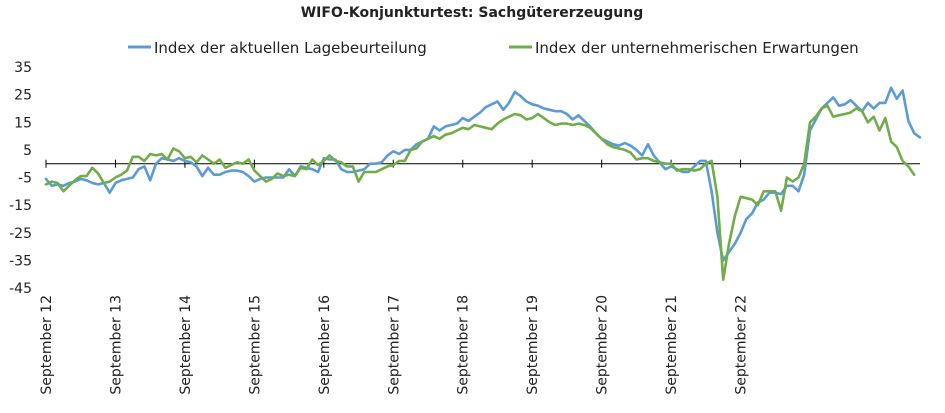 The width and height of the screenshot is (945, 413). Describe the element at coordinates (27, 151) in the screenshot. I see `y-tick-label: 5` at that location.